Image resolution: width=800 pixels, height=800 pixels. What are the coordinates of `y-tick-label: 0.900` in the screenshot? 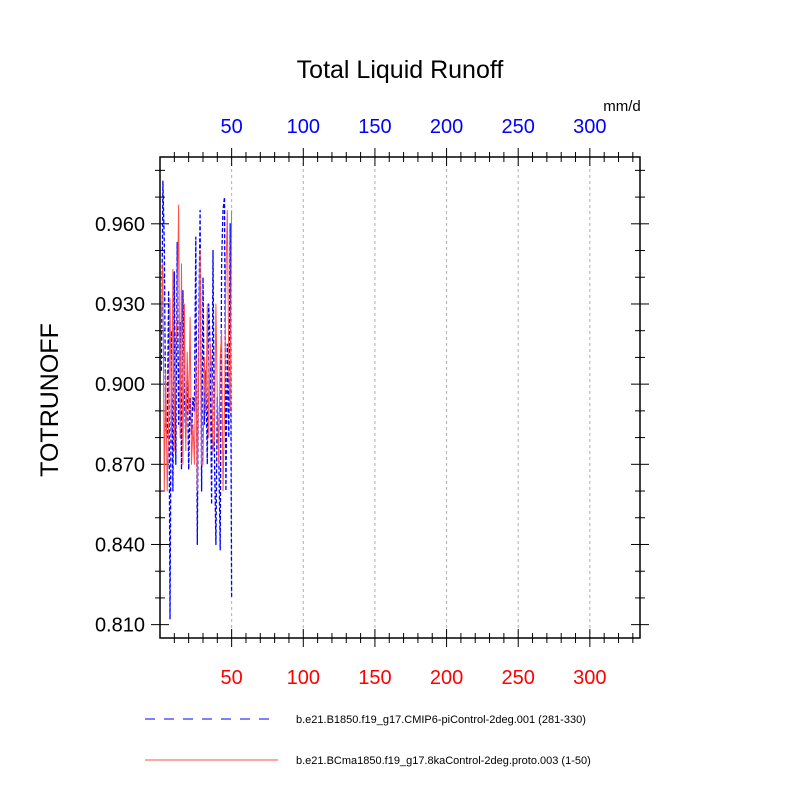 It's located at (120, 385).